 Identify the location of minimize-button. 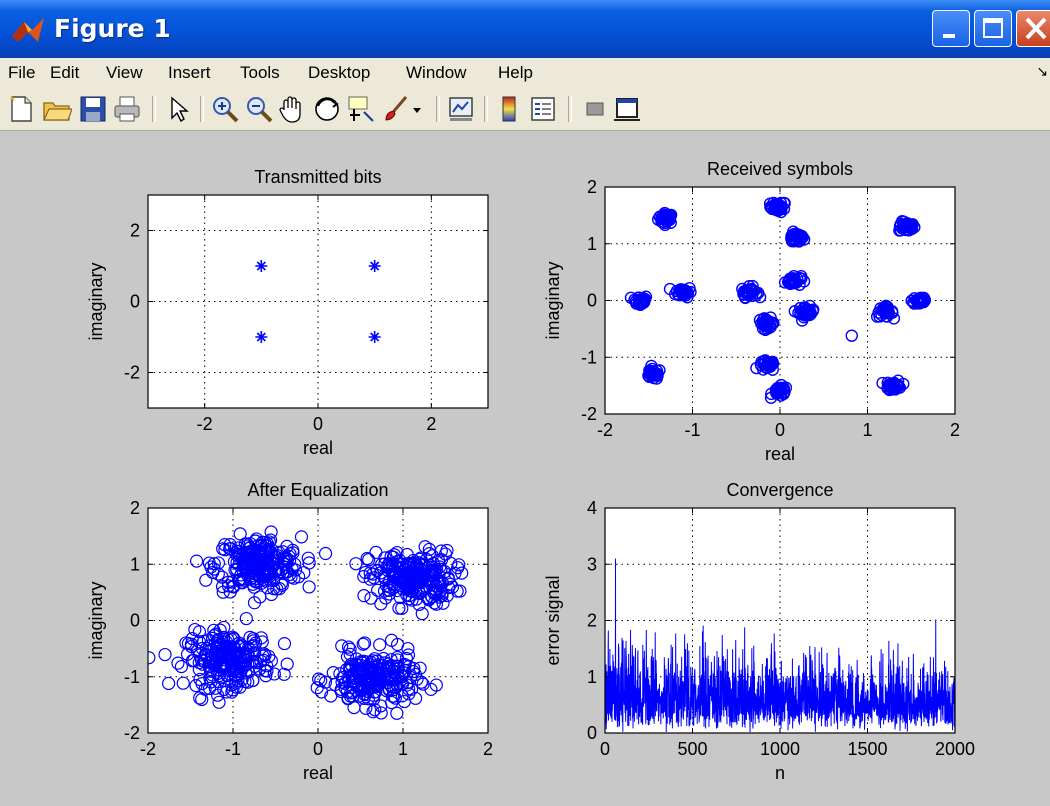
(951, 28).